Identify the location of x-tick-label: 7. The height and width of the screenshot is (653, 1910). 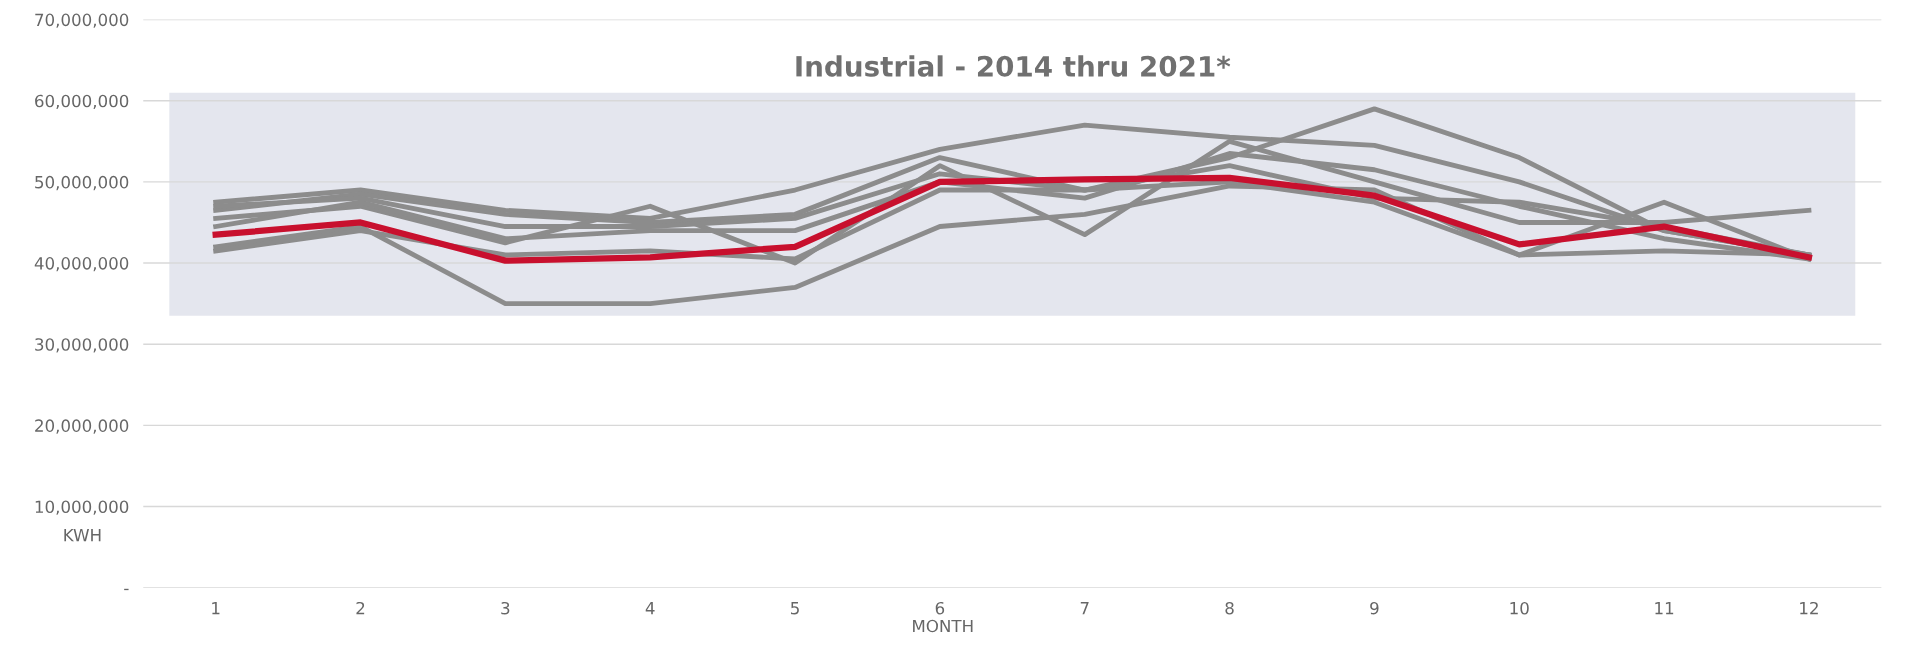
(1084, 608).